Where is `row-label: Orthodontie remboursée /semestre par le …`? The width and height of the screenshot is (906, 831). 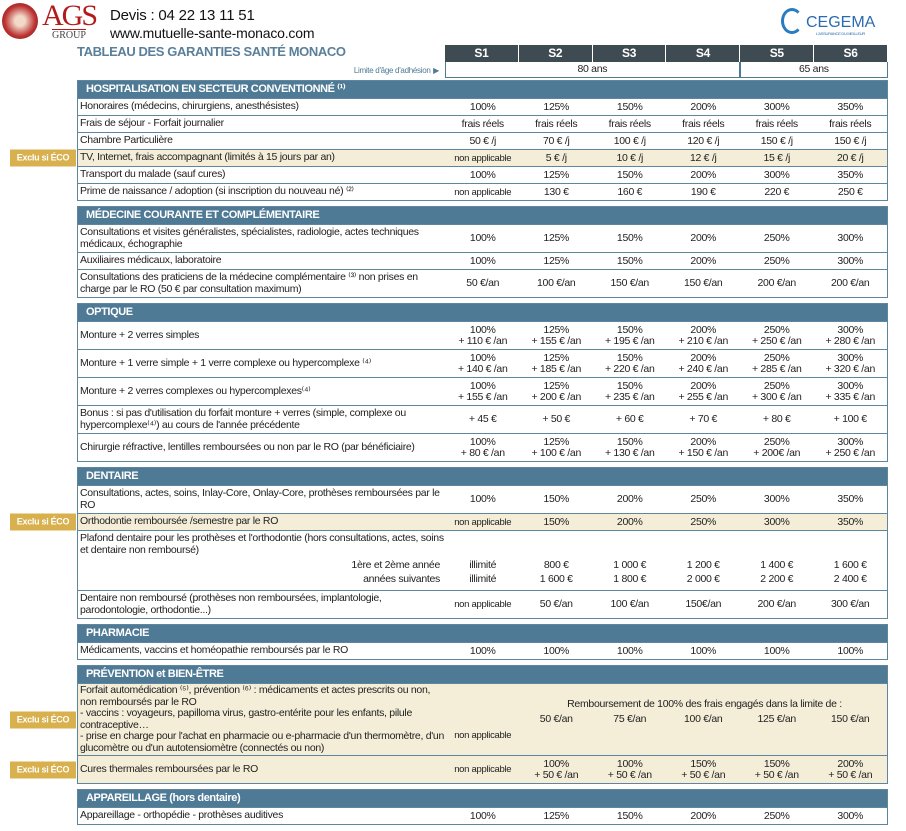 row-label: Orthodontie remboursée /semestre par le … is located at coordinates (179, 521).